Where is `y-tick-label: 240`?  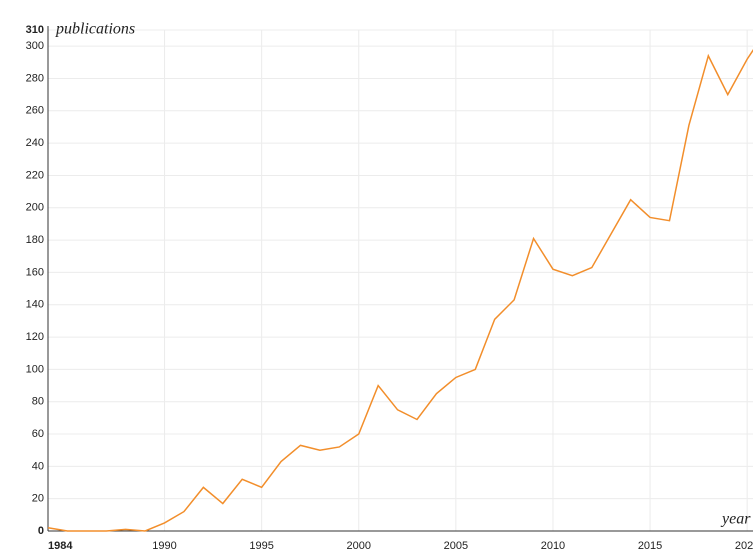 y-tick-label: 240 is located at coordinates (35, 143).